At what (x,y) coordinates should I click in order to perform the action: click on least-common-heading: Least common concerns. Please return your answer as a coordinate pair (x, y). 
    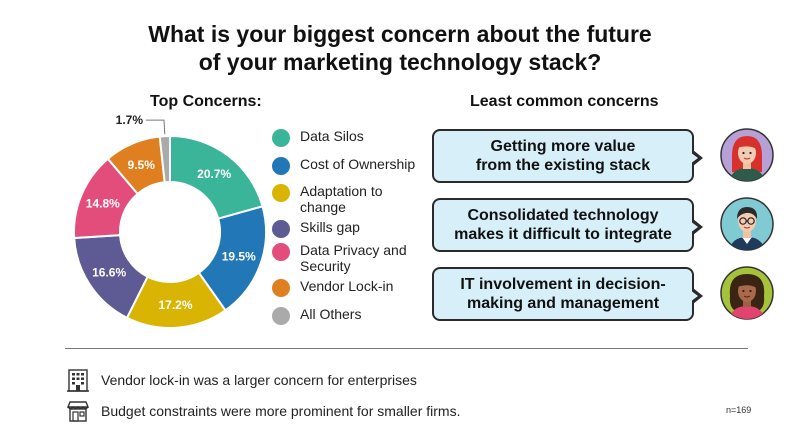
    Looking at the image, I should click on (564, 101).